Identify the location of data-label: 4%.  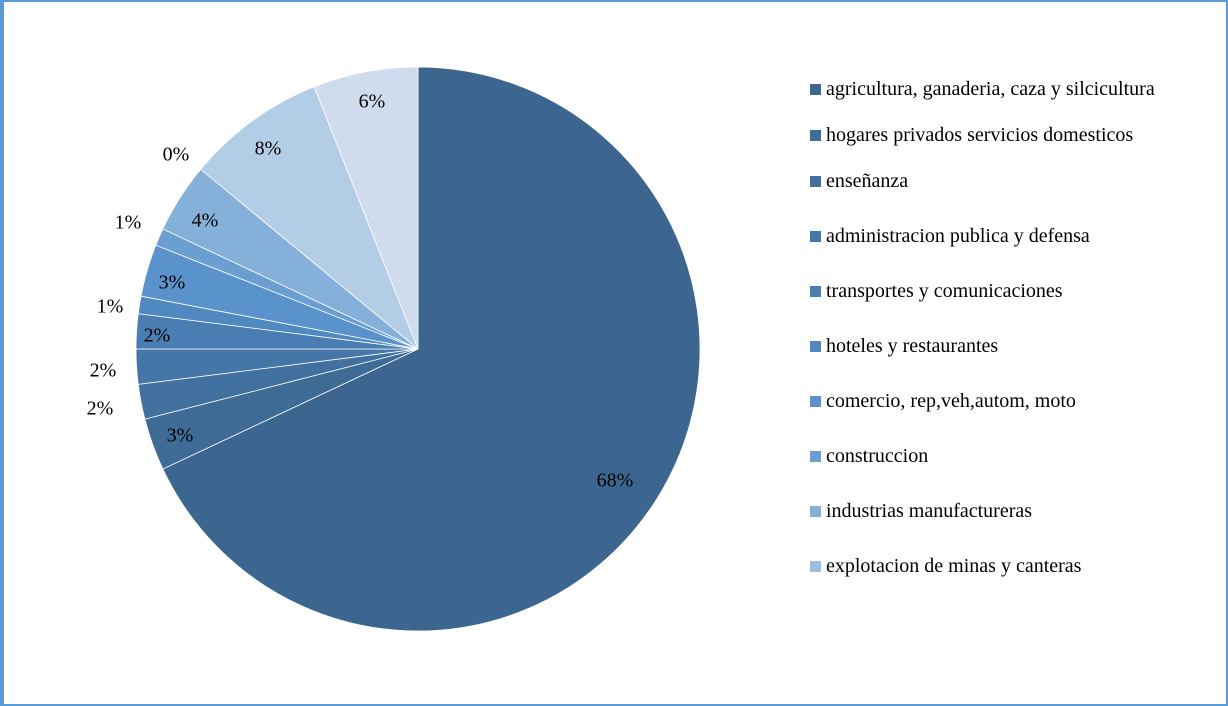
(205, 221).